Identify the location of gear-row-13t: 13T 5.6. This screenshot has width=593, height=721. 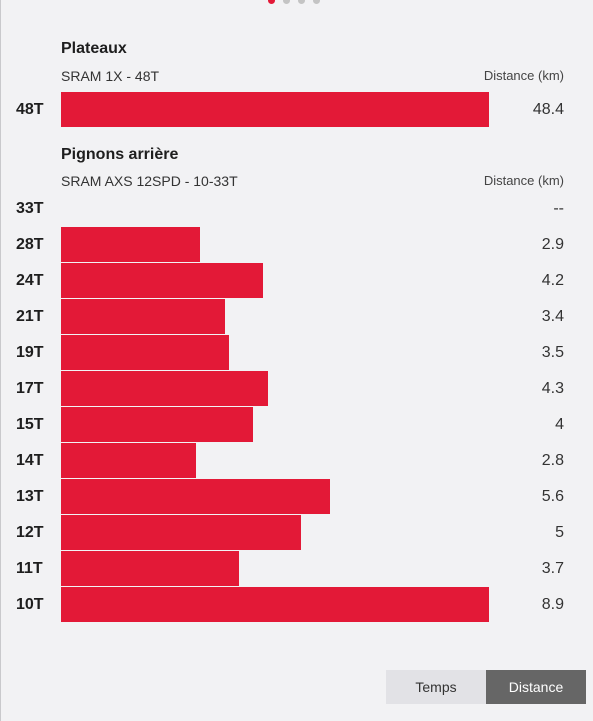
(296, 497).